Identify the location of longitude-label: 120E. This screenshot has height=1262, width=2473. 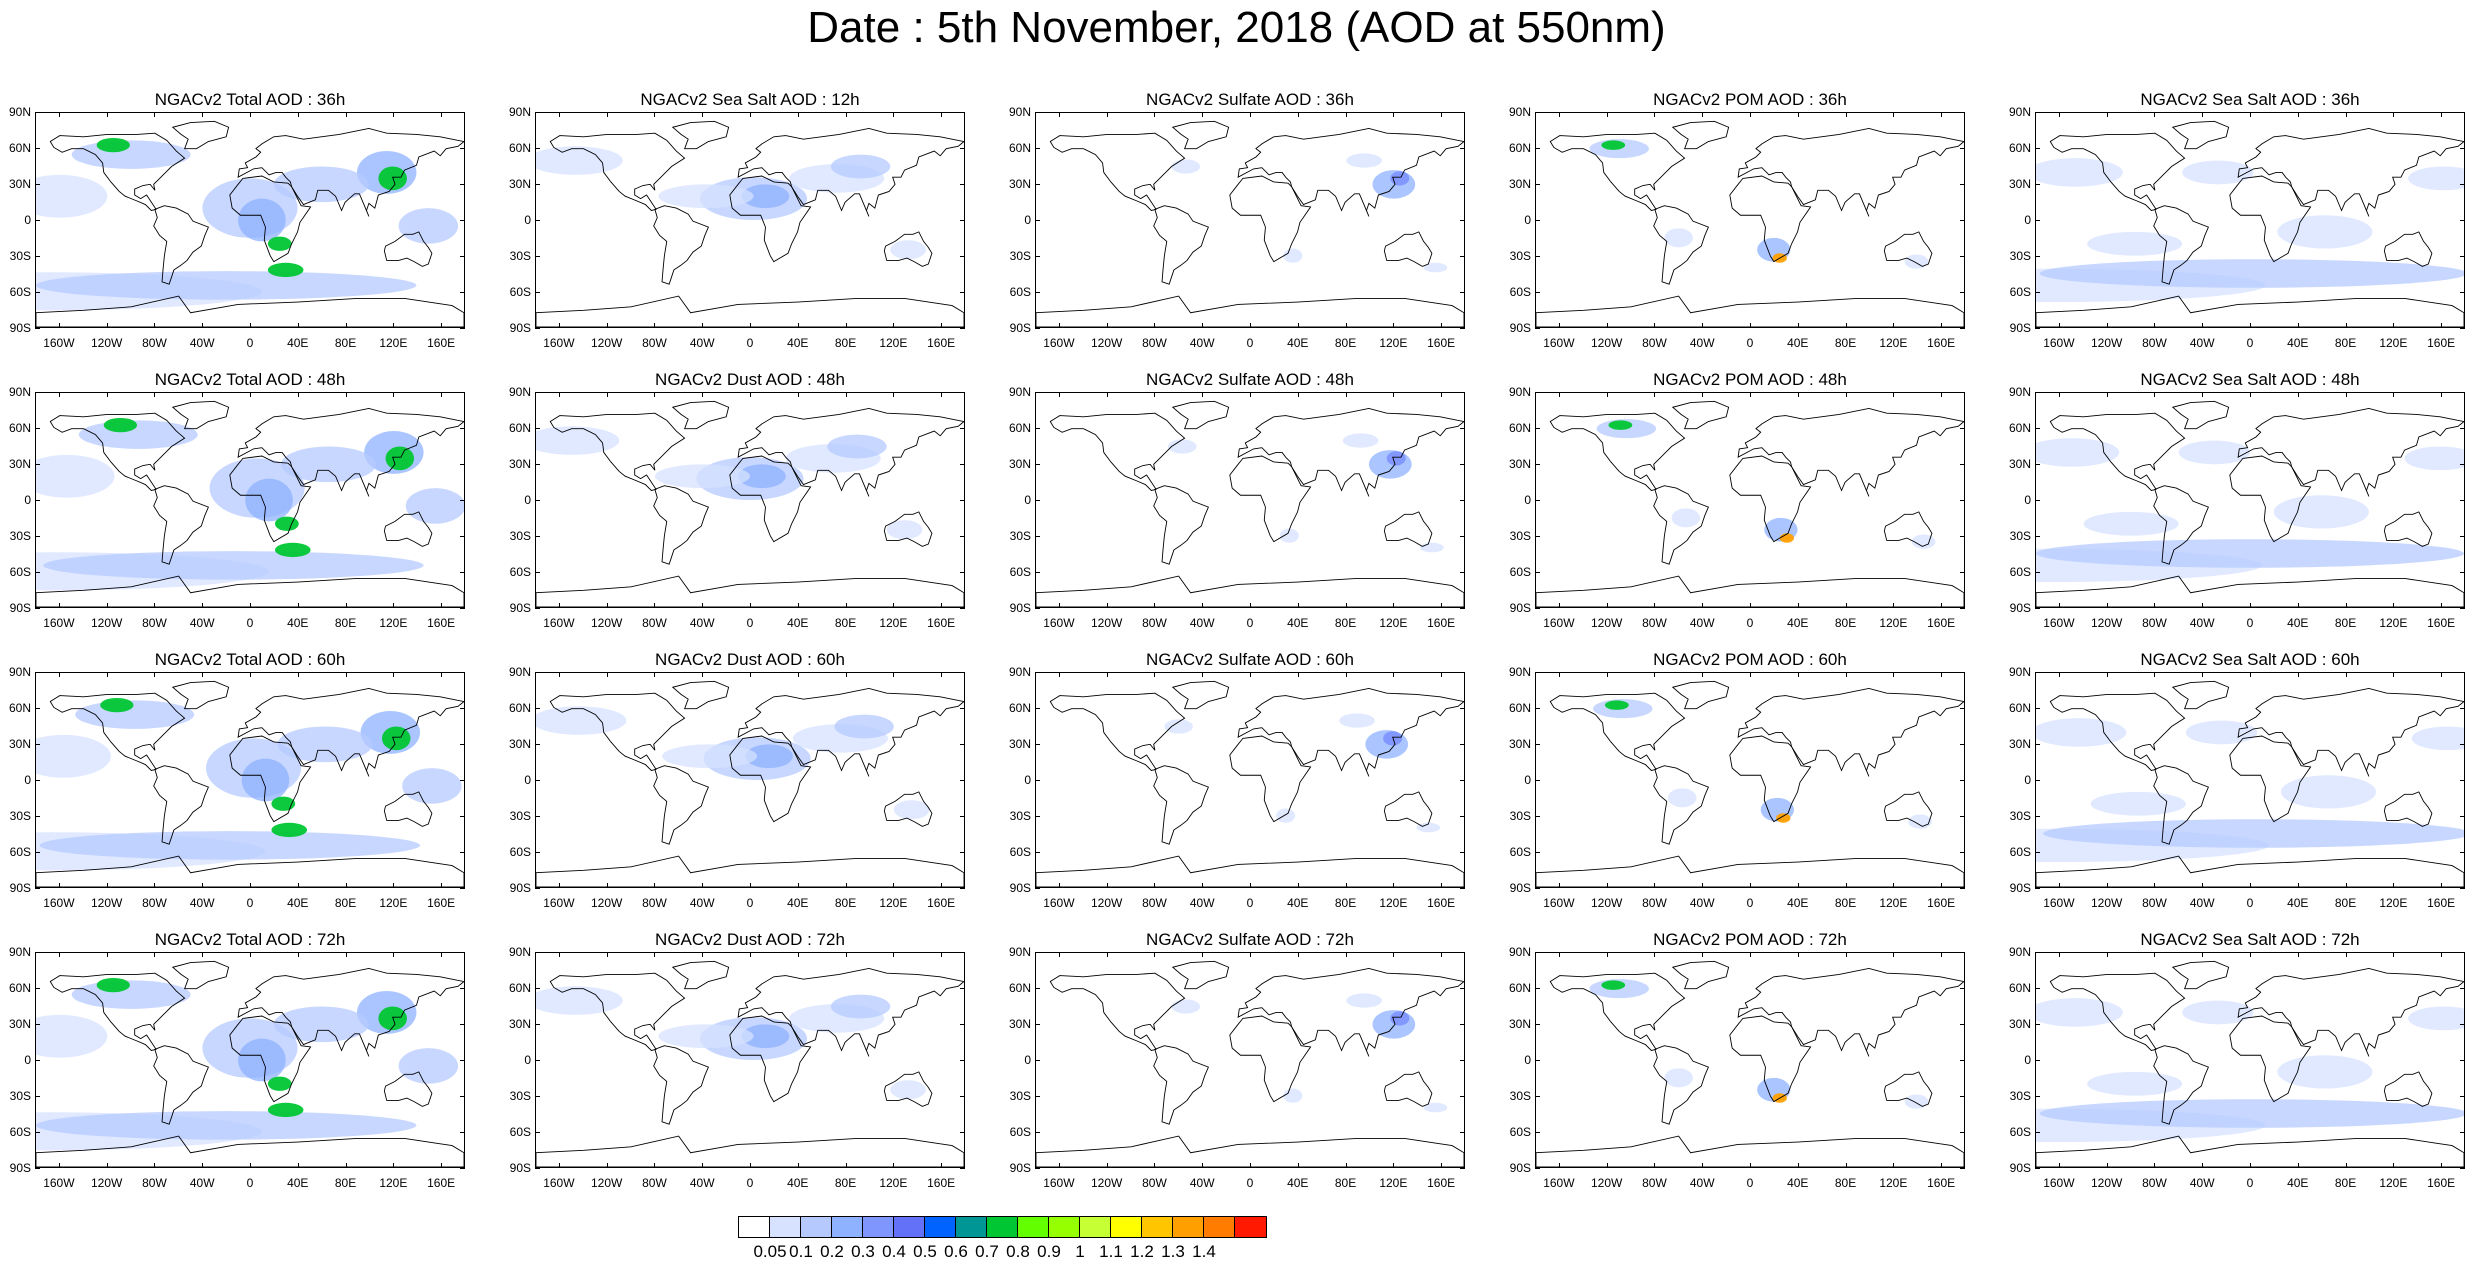
(2393, 623).